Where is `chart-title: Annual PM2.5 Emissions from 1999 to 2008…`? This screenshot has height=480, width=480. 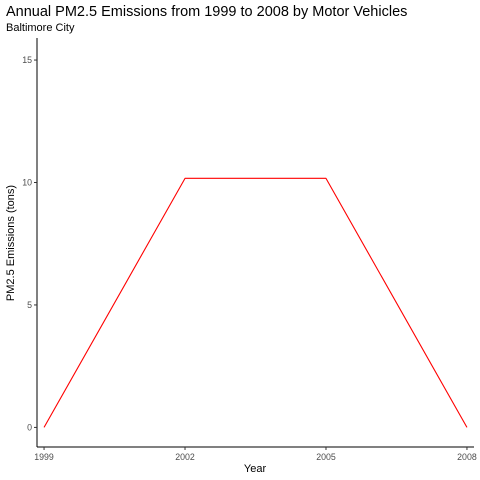
chart-title: Annual PM2.5 Emissions from 1999 to 2008… is located at coordinates (206, 12).